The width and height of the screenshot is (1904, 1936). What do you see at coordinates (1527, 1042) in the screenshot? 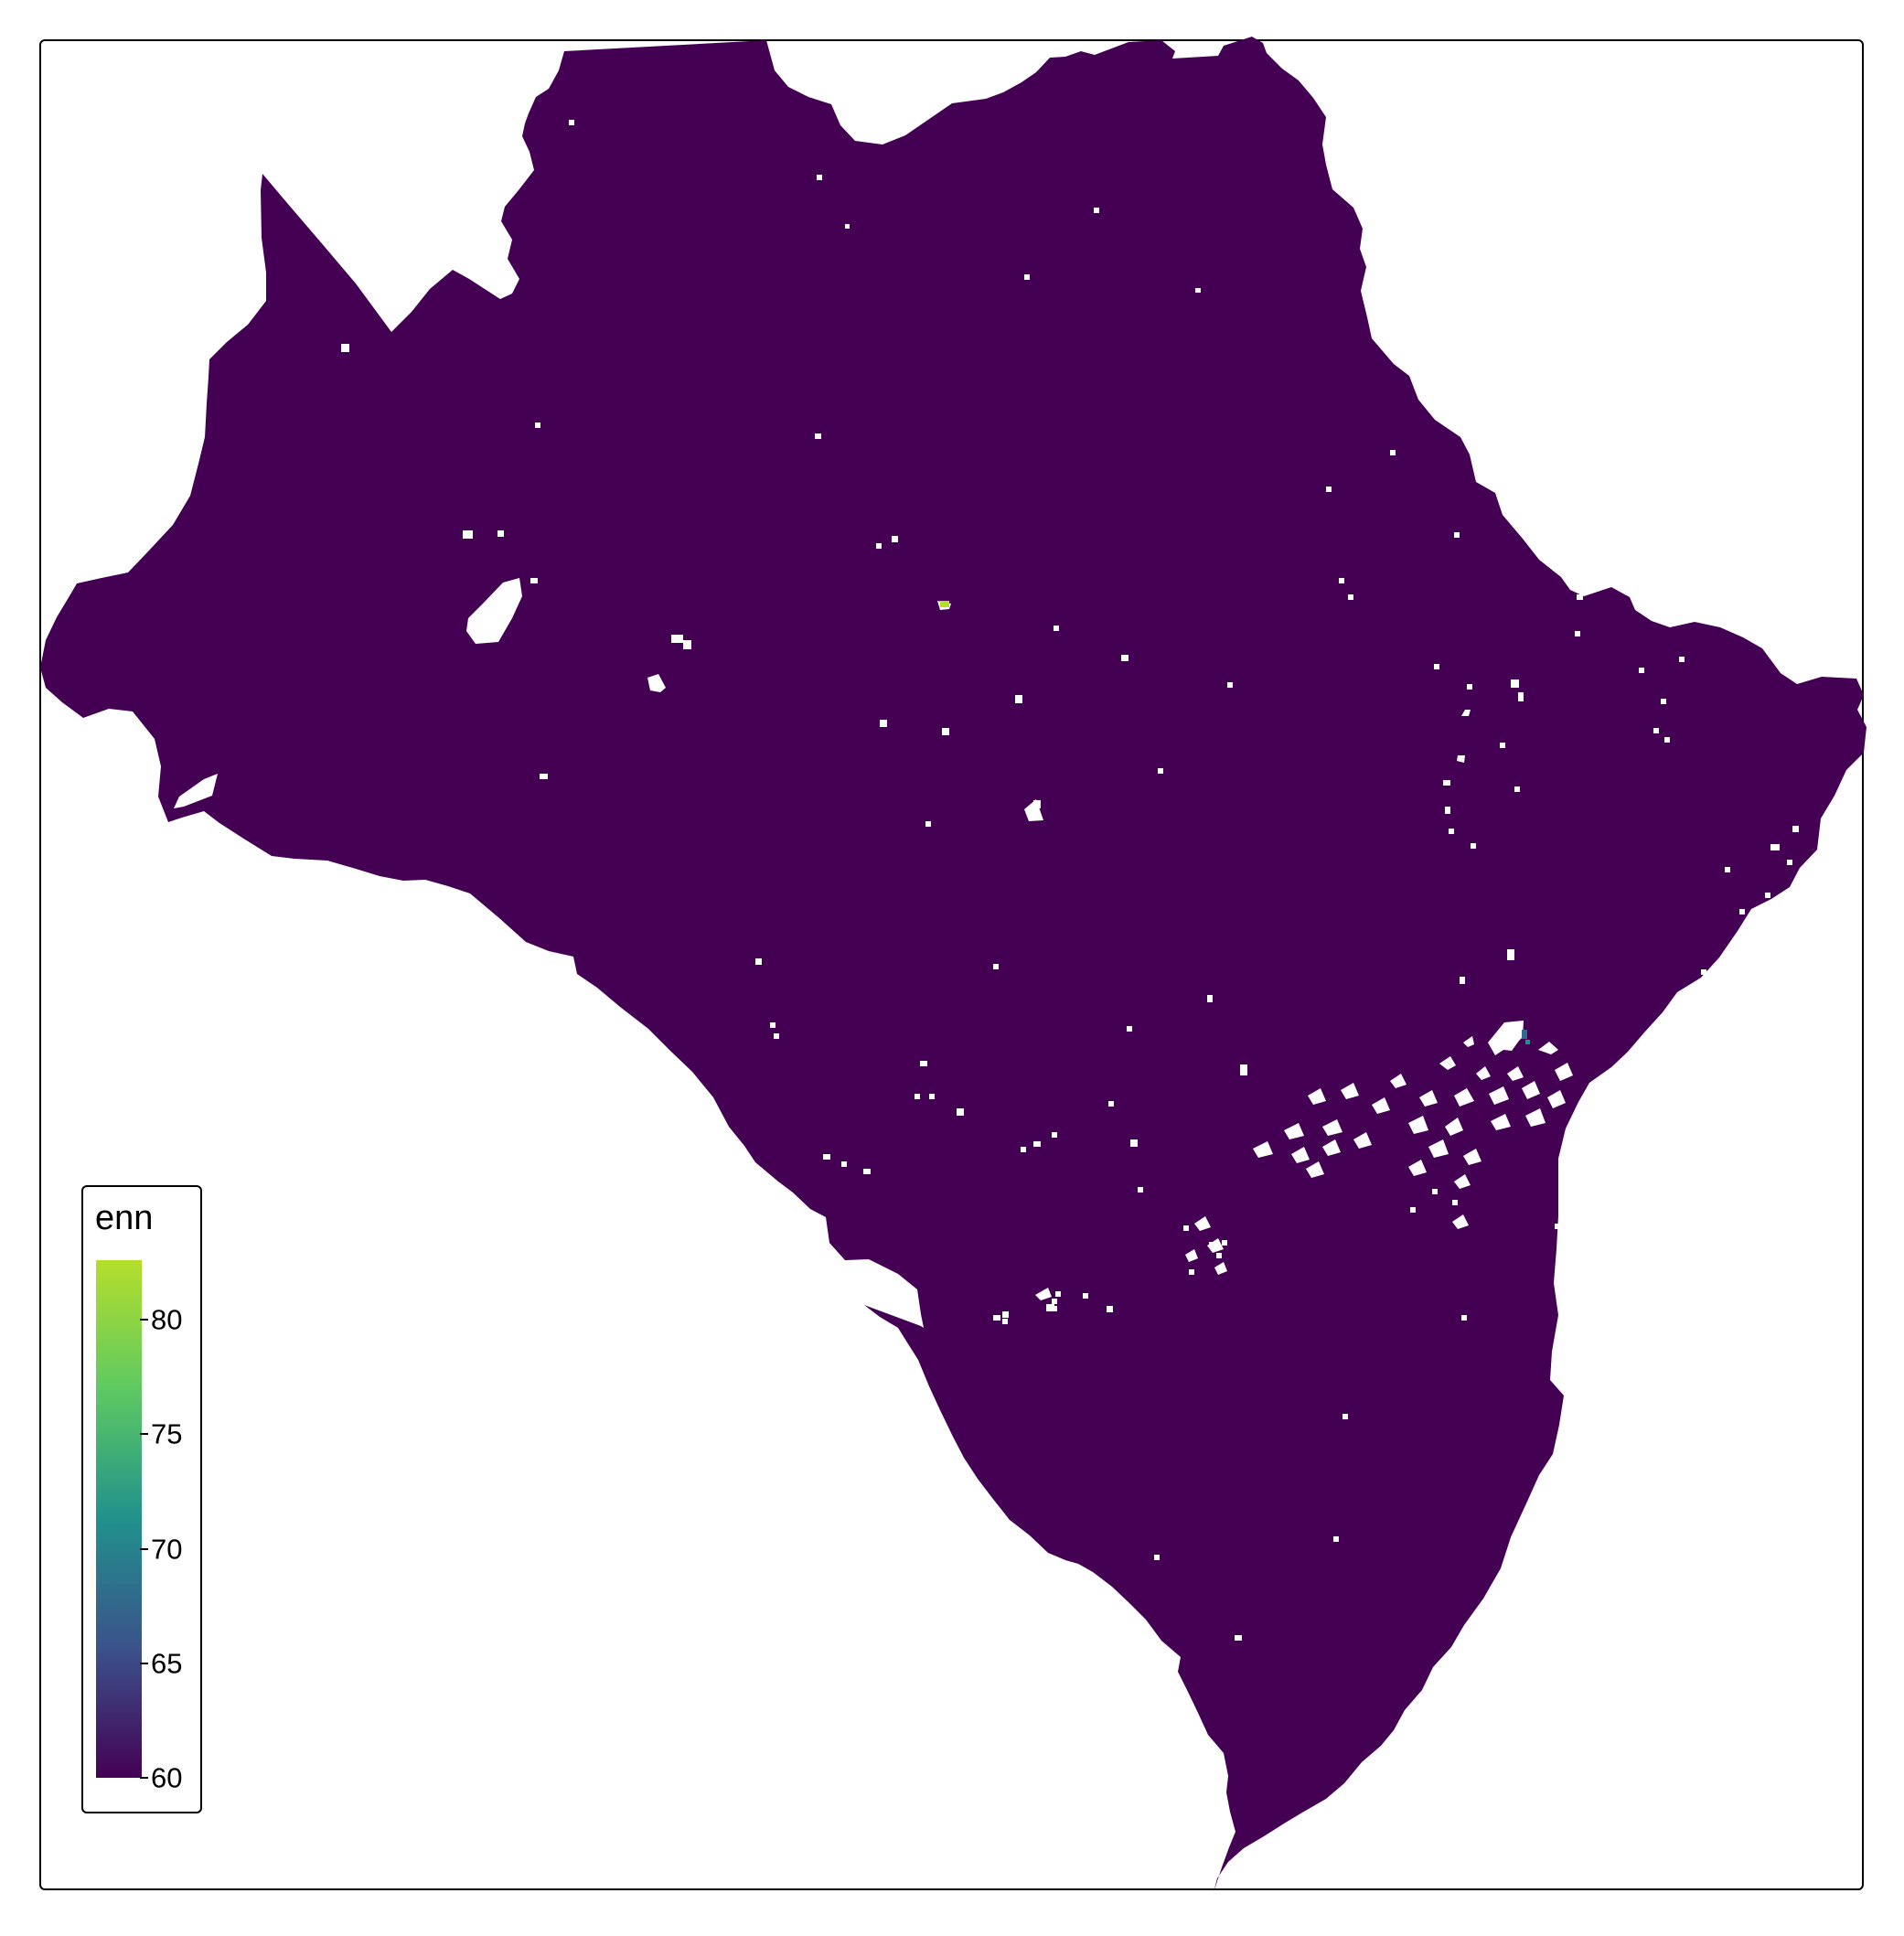
I see `enn-cell-mid` at bounding box center [1527, 1042].